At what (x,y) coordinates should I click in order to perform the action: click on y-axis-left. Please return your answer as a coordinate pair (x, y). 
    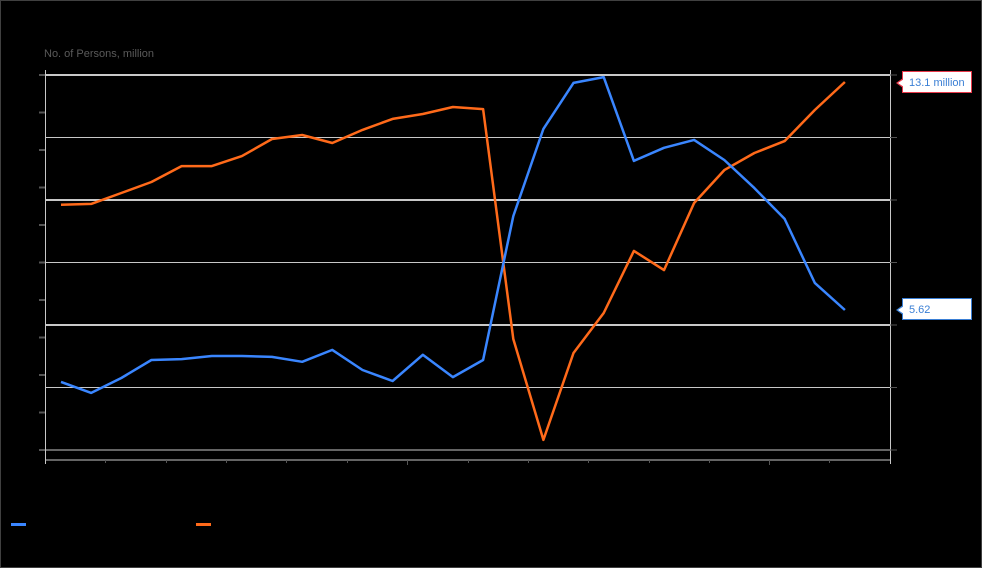
    Looking at the image, I should click on (42, 267).